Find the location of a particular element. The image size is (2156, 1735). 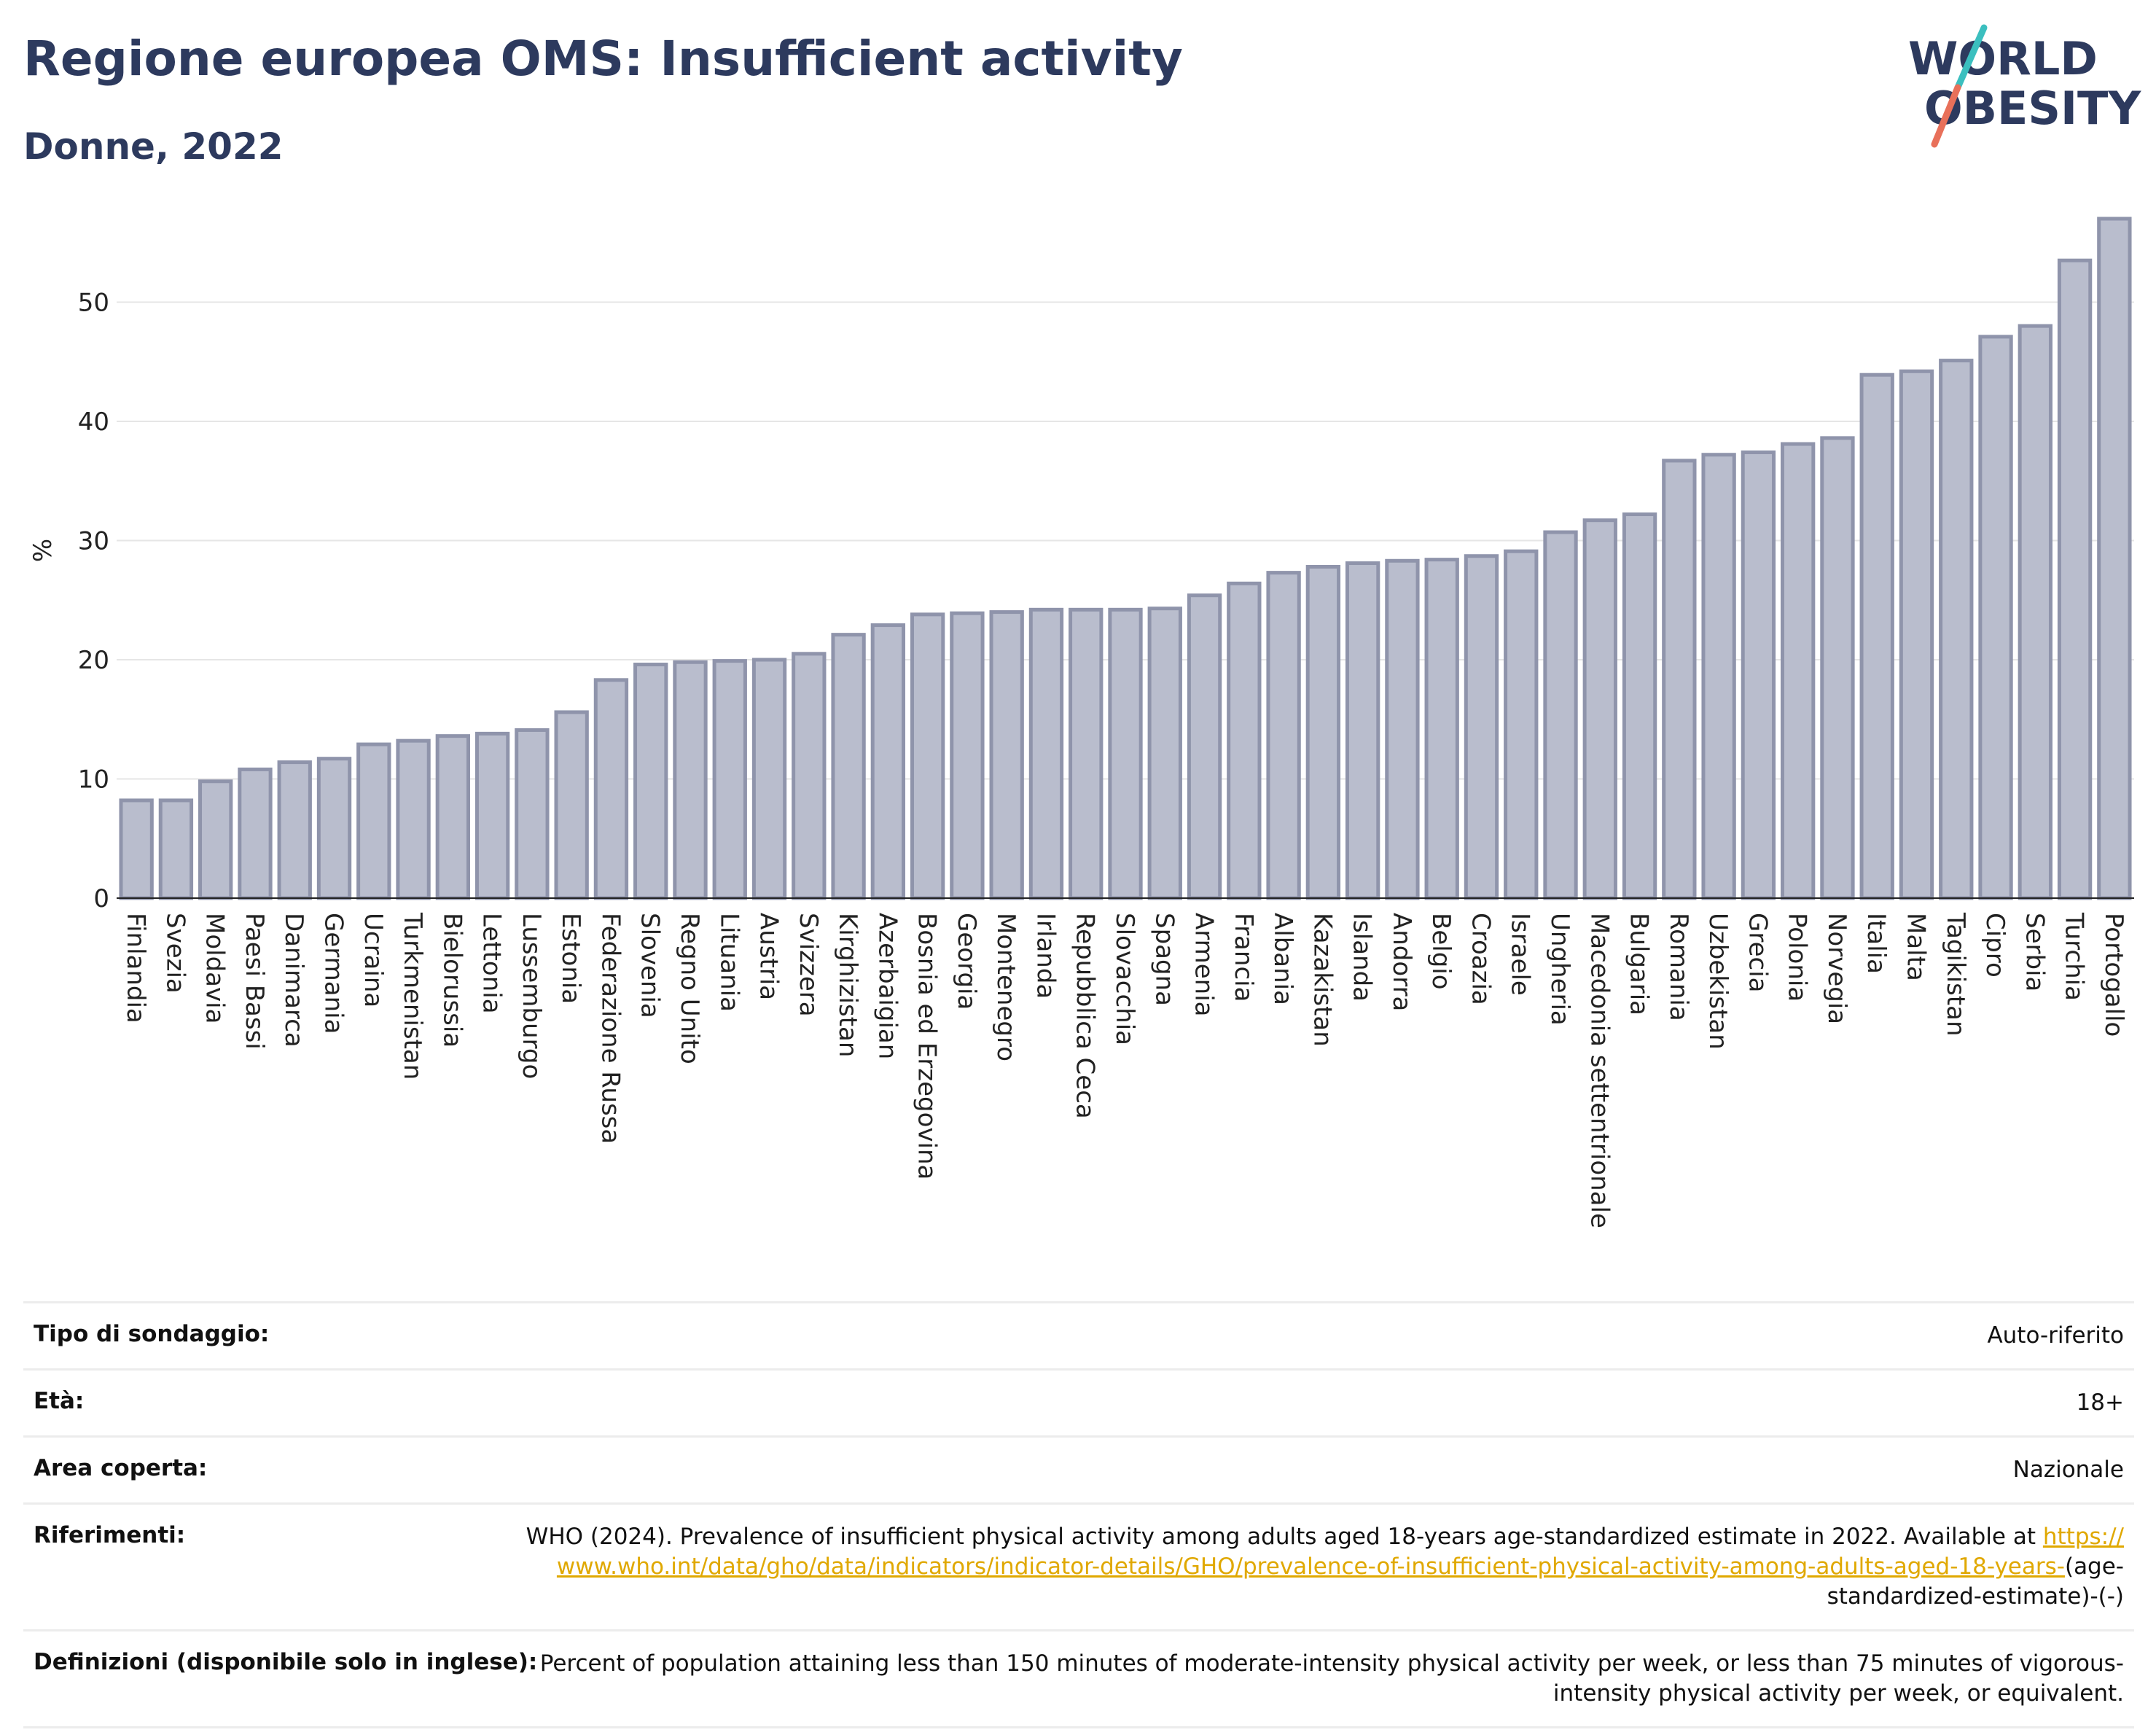

x-tick-label: Kirghizistan is located at coordinates (847, 985).